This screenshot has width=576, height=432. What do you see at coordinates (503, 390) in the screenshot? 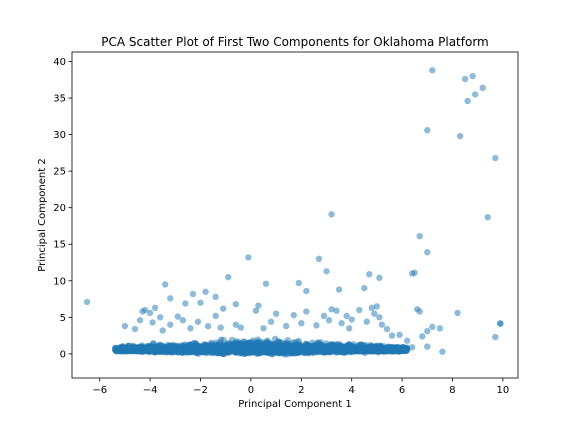
I see `x-tick-label: 10` at bounding box center [503, 390].